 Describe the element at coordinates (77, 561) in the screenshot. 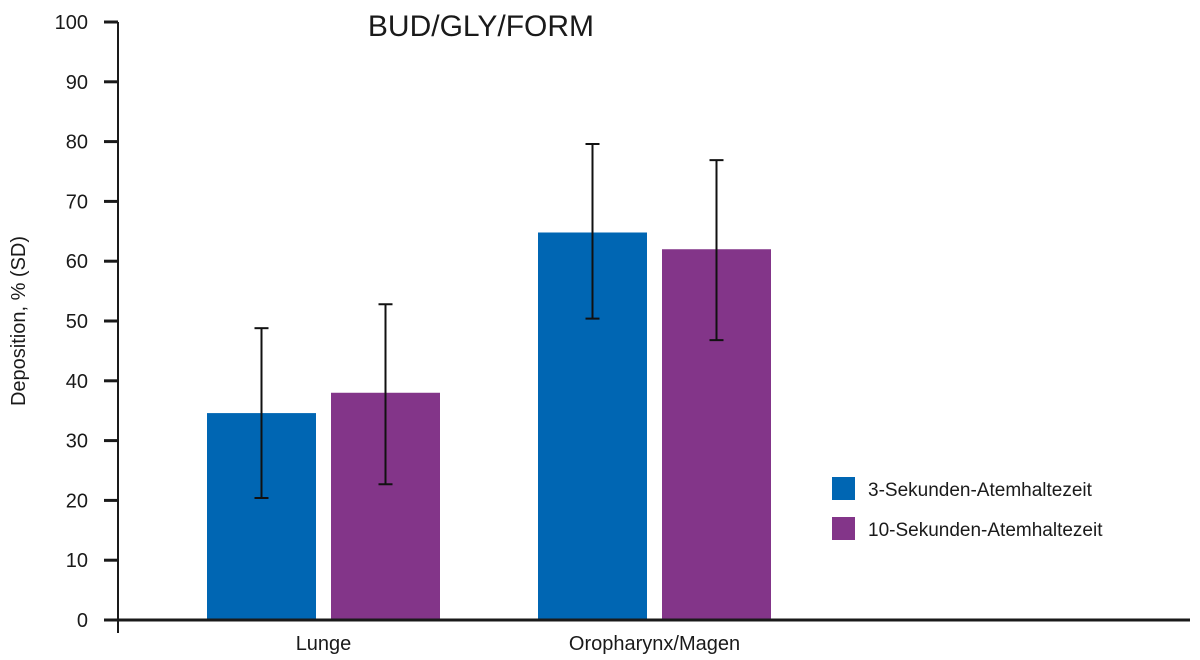

I see `y-tick-label: 10` at that location.